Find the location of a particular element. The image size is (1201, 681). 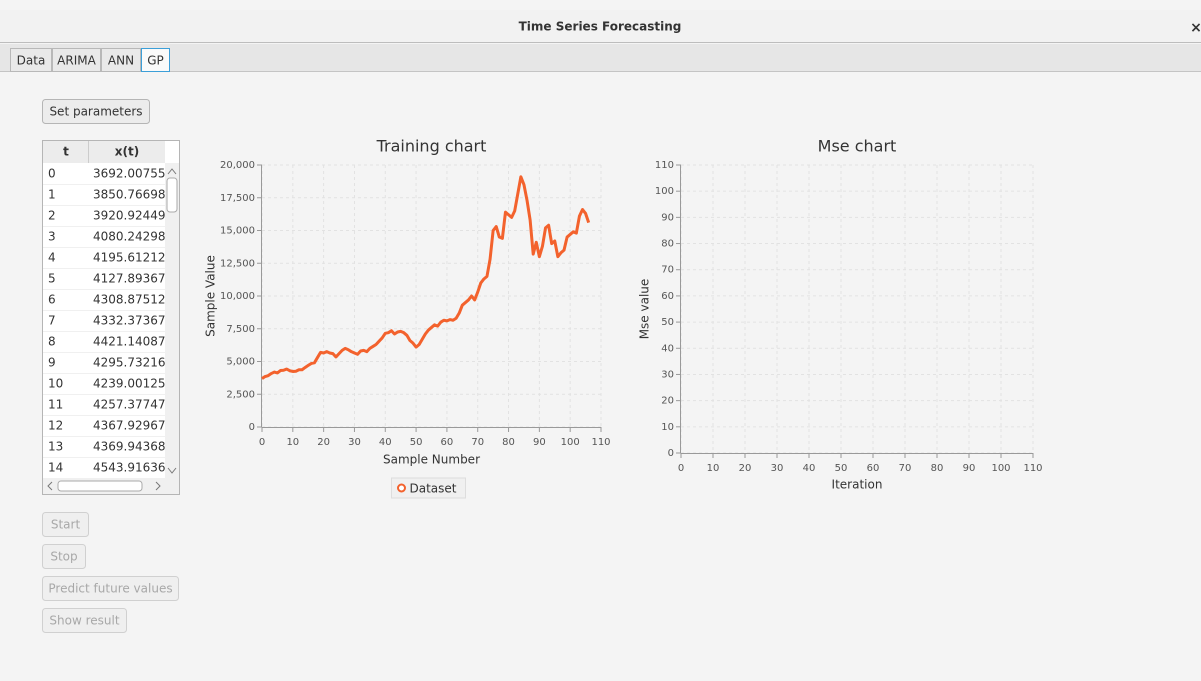

predict-button: Predict future values is located at coordinates (110, 588).